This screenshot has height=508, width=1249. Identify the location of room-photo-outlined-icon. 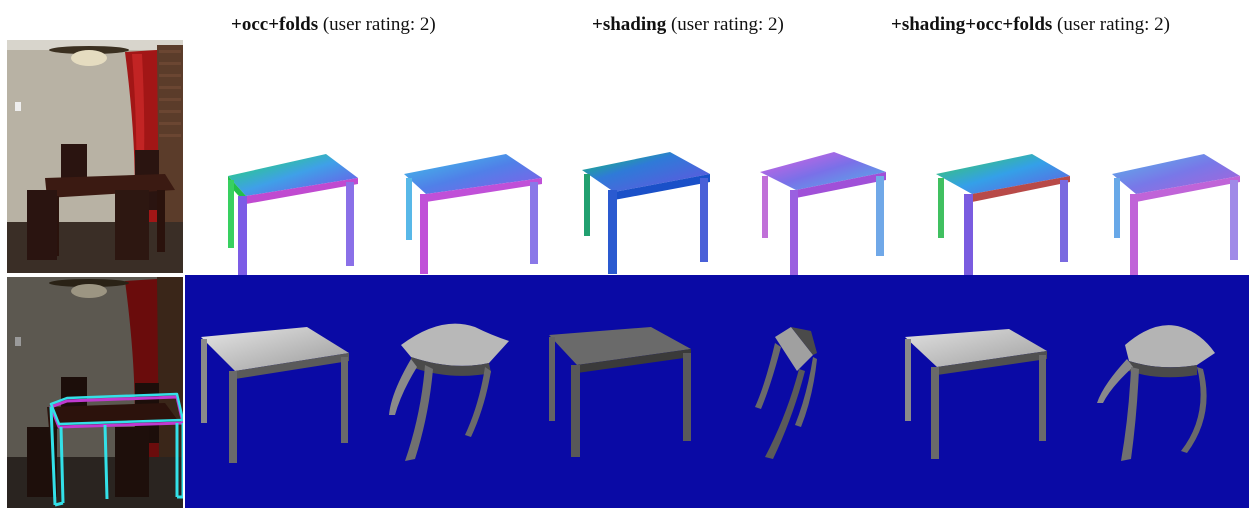
(95, 392).